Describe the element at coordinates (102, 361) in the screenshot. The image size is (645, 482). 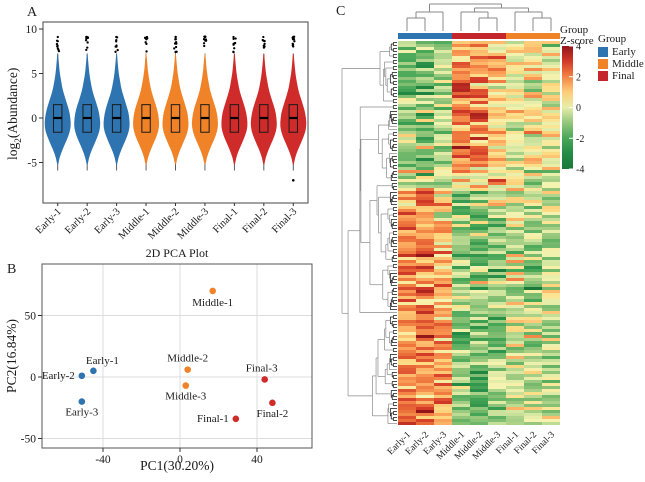
I see `point-label: Early-1` at that location.